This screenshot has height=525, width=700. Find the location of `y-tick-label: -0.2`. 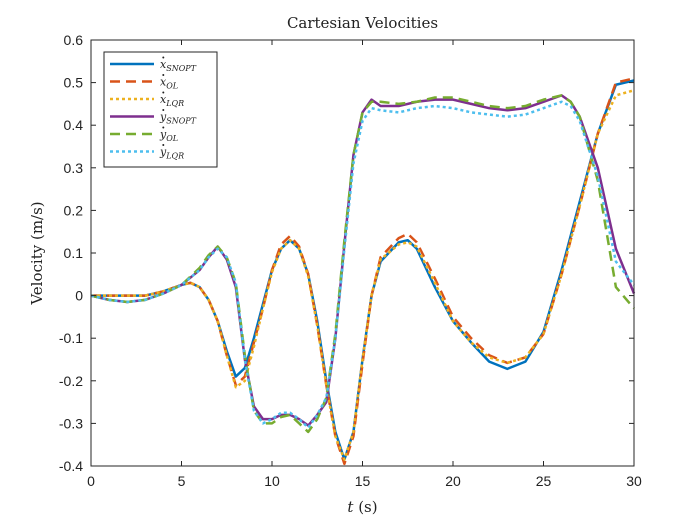

y-tick-label: -0.2 is located at coordinates (71, 381).